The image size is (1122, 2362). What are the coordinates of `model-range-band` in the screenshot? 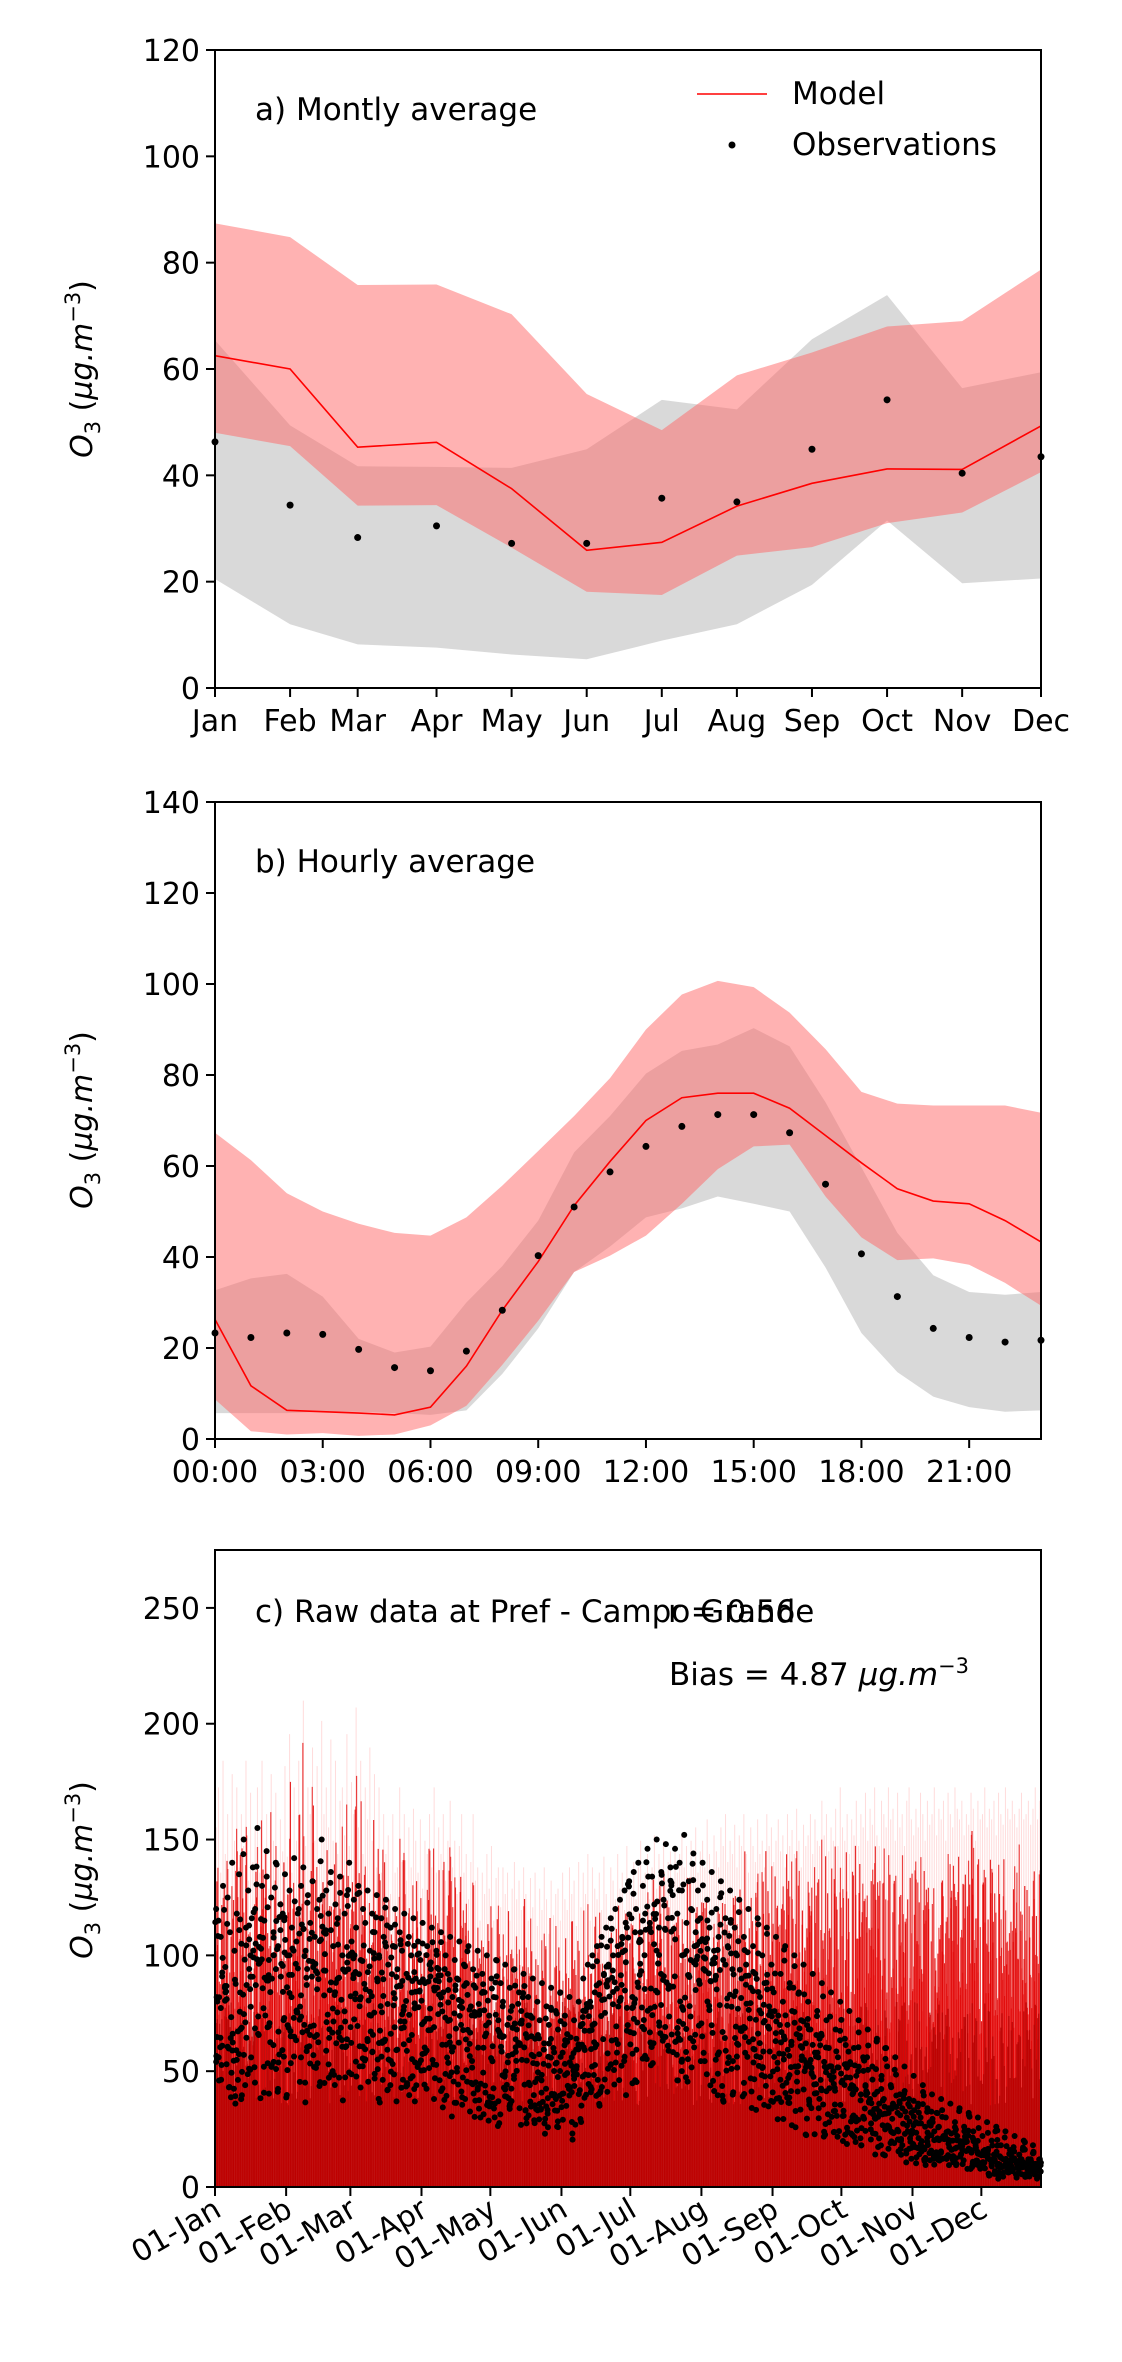 It's located at (628, 1208).